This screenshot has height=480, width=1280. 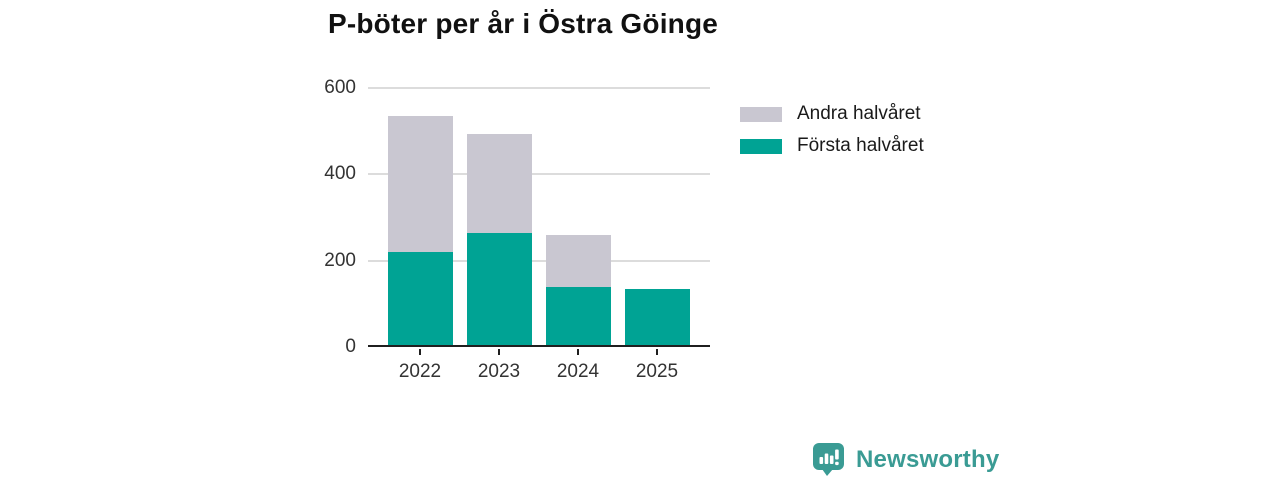 I want to click on bar-segment-2025-första, so click(x=657, y=316).